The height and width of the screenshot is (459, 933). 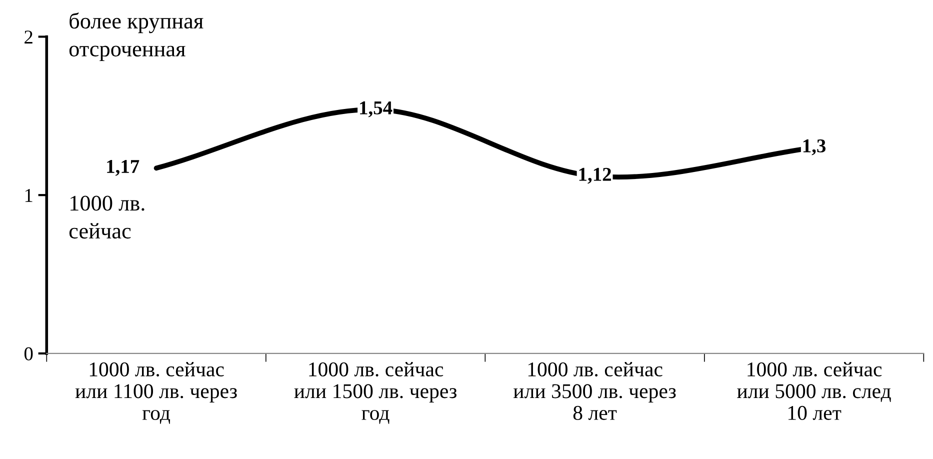 I want to click on x-tick-label: 1000 лв. сейчас или 5000 лв. след 10 лет, so click(x=814, y=391).